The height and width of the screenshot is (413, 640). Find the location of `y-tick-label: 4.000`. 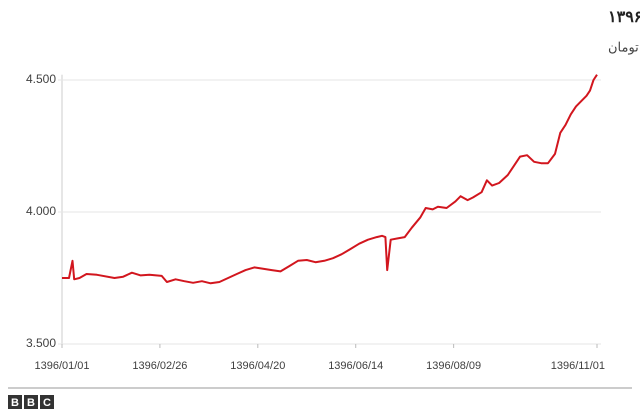

y-tick-label: 4.000 is located at coordinates (41, 211).